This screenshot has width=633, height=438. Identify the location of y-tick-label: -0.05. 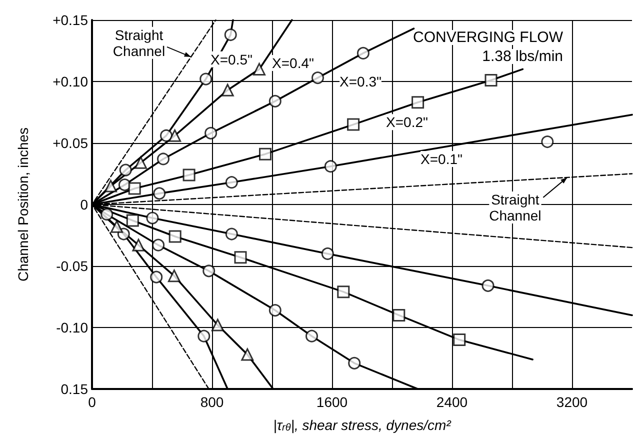
(72, 266).